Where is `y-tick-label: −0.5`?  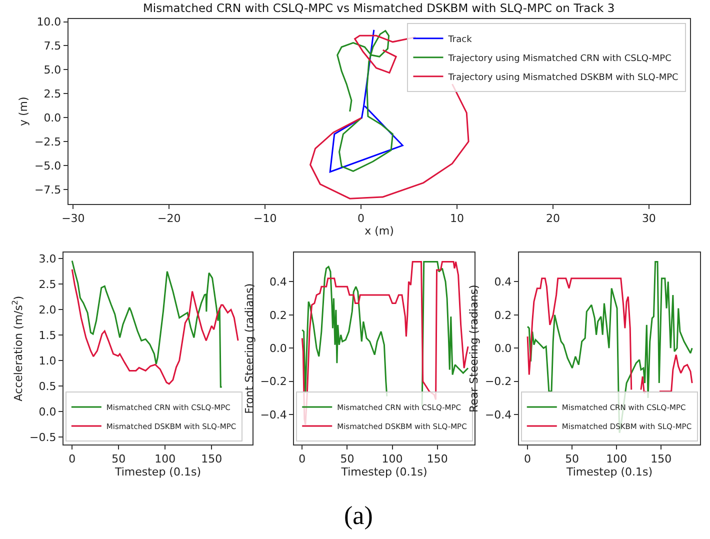 y-tick-label: −0.5 is located at coordinates (43, 437).